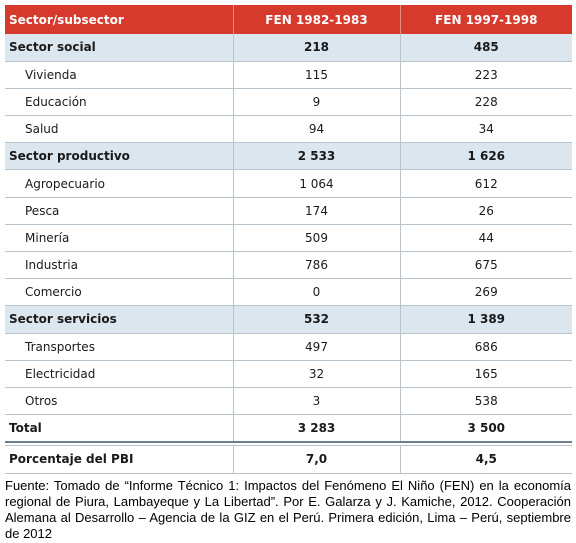  What do you see at coordinates (119, 156) in the screenshot?
I see `row-label: Sector productivo` at bounding box center [119, 156].